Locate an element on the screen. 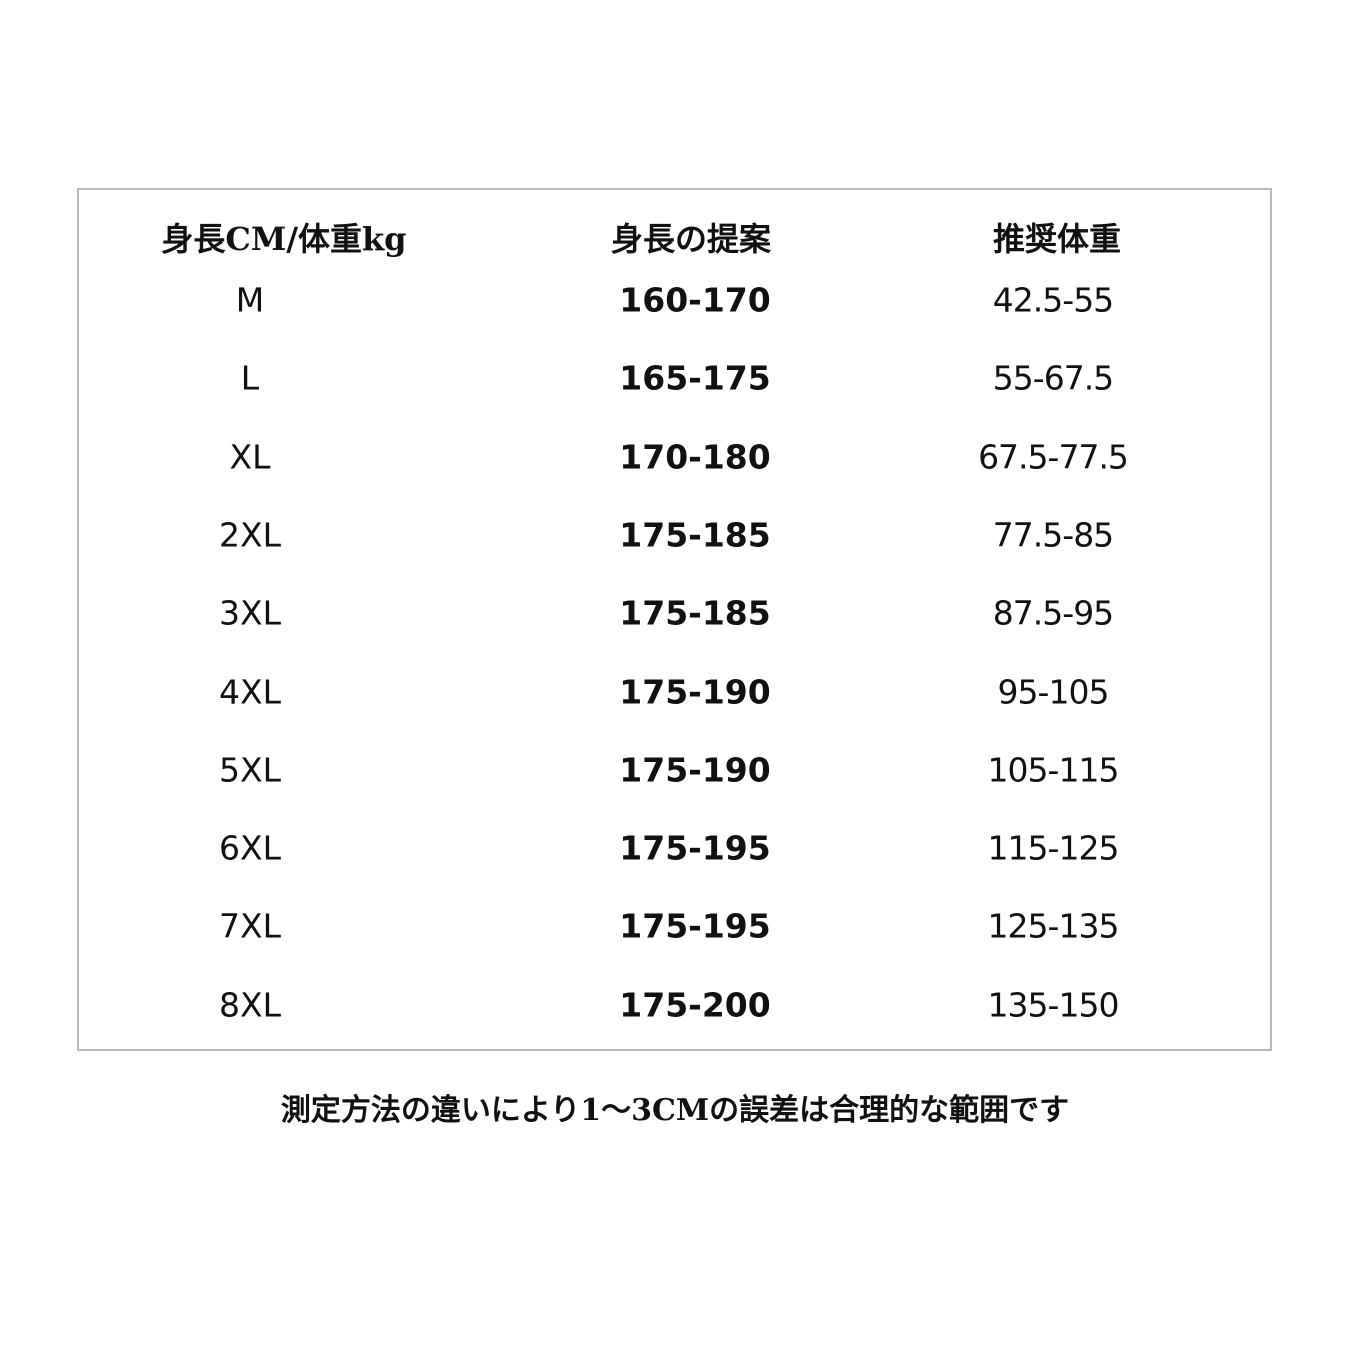 The height and width of the screenshot is (1350, 1350). cell-height: 165-175 is located at coordinates (695, 378).